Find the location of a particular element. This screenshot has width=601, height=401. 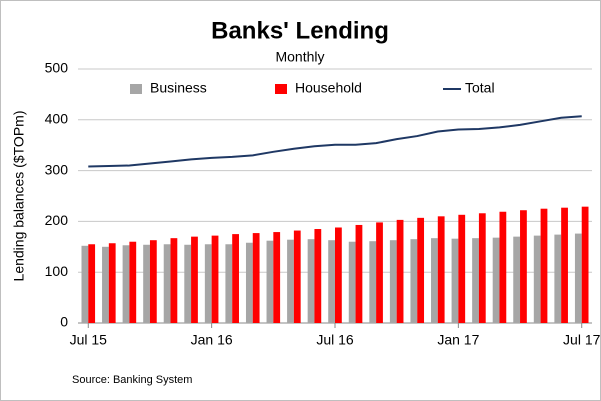

y-tick-label: 0 is located at coordinates (64, 322).